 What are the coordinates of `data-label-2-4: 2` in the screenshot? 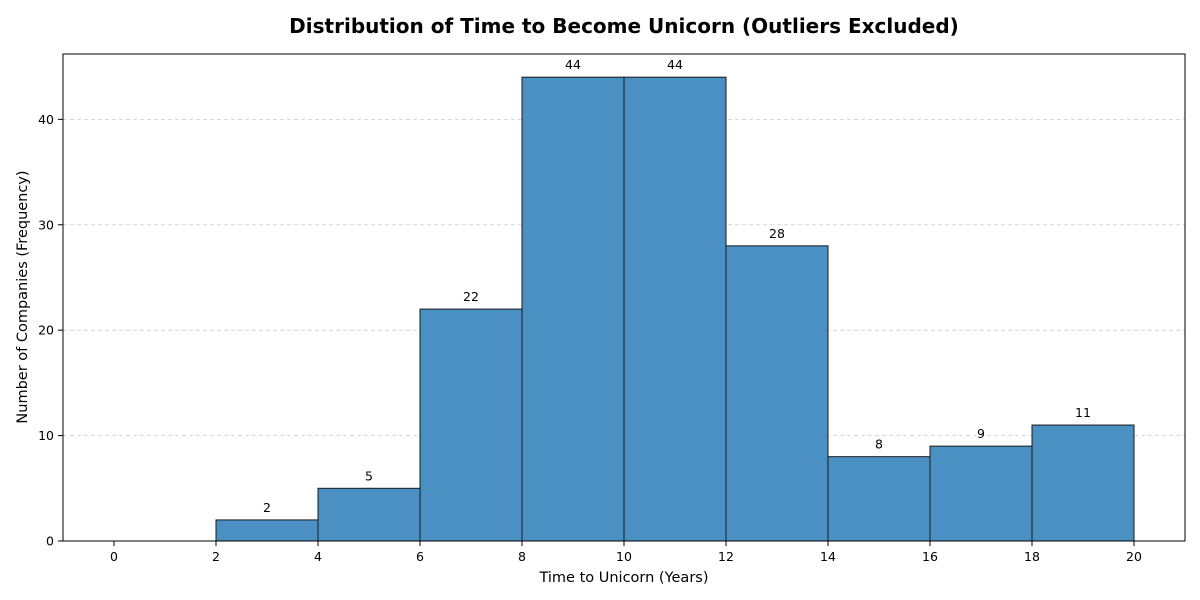 It's located at (267, 507).